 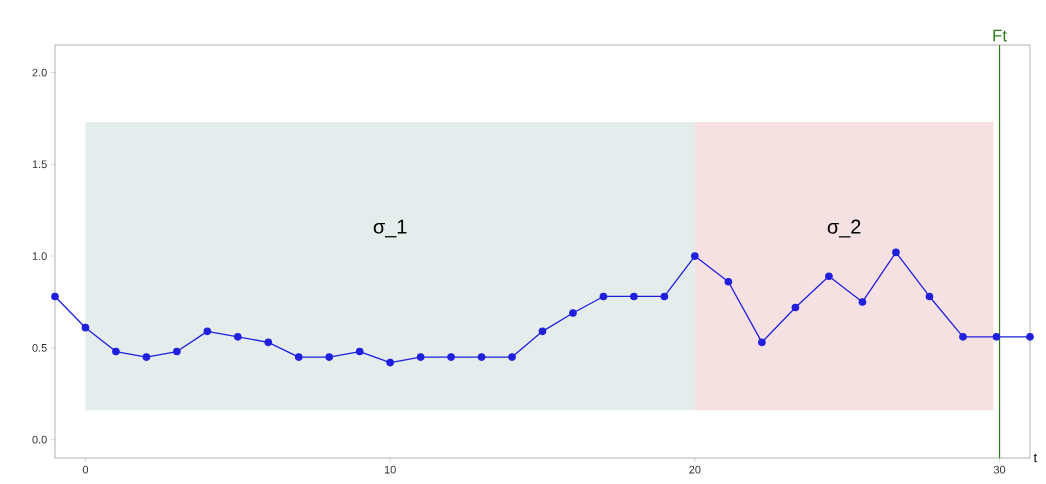 I want to click on x-tick-label: 10, so click(x=390, y=469).